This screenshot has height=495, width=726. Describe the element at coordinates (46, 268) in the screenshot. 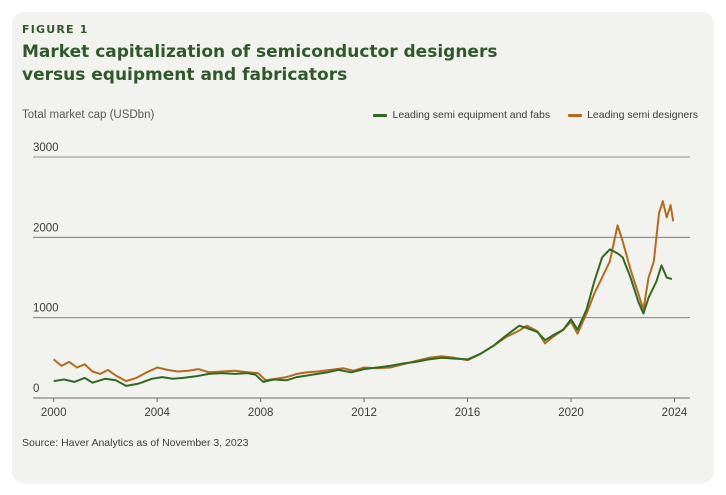

I see `y-tick-labels: 0 1000 2000 3000` at that location.